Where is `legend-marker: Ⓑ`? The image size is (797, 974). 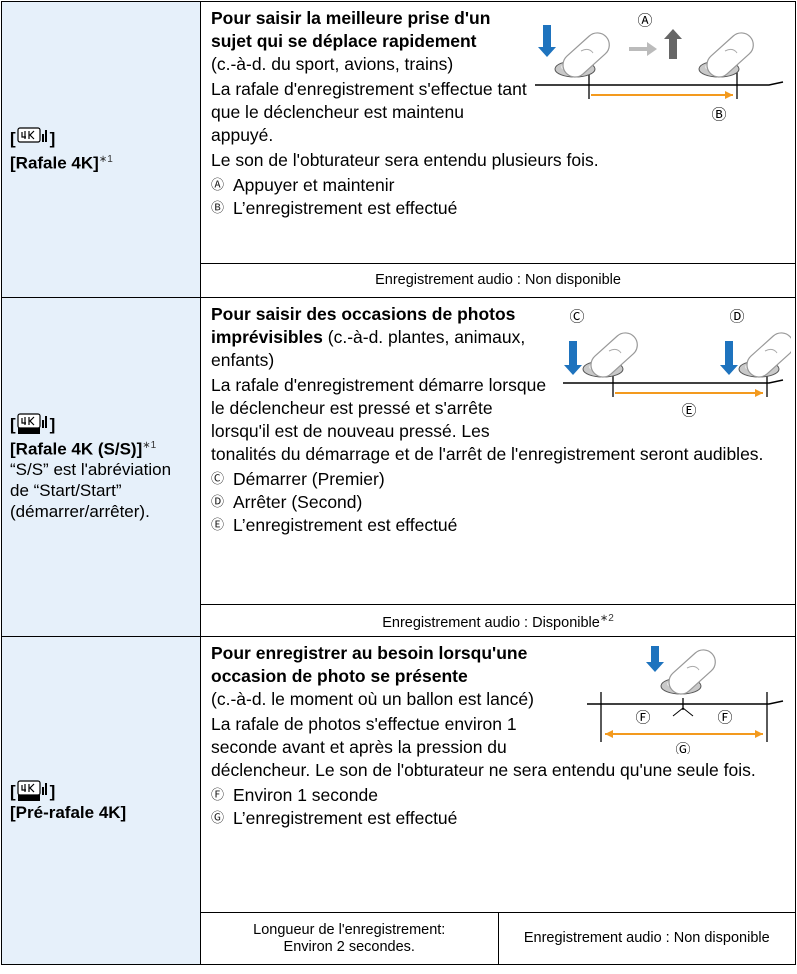 legend-marker: Ⓑ is located at coordinates (218, 208).